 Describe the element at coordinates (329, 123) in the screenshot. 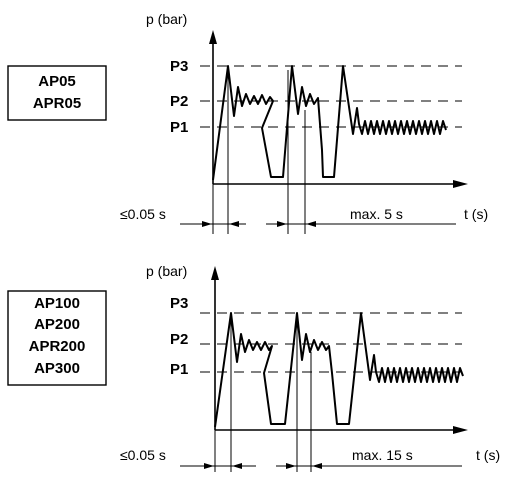

I see `pressure-curve-top-path` at that location.